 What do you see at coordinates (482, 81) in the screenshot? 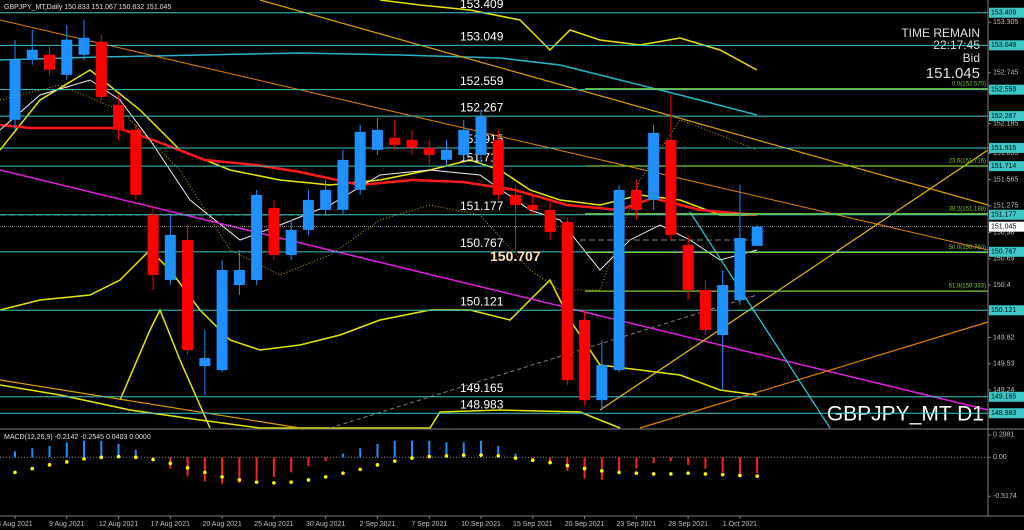
I see `level-label: 152.559` at bounding box center [482, 81].